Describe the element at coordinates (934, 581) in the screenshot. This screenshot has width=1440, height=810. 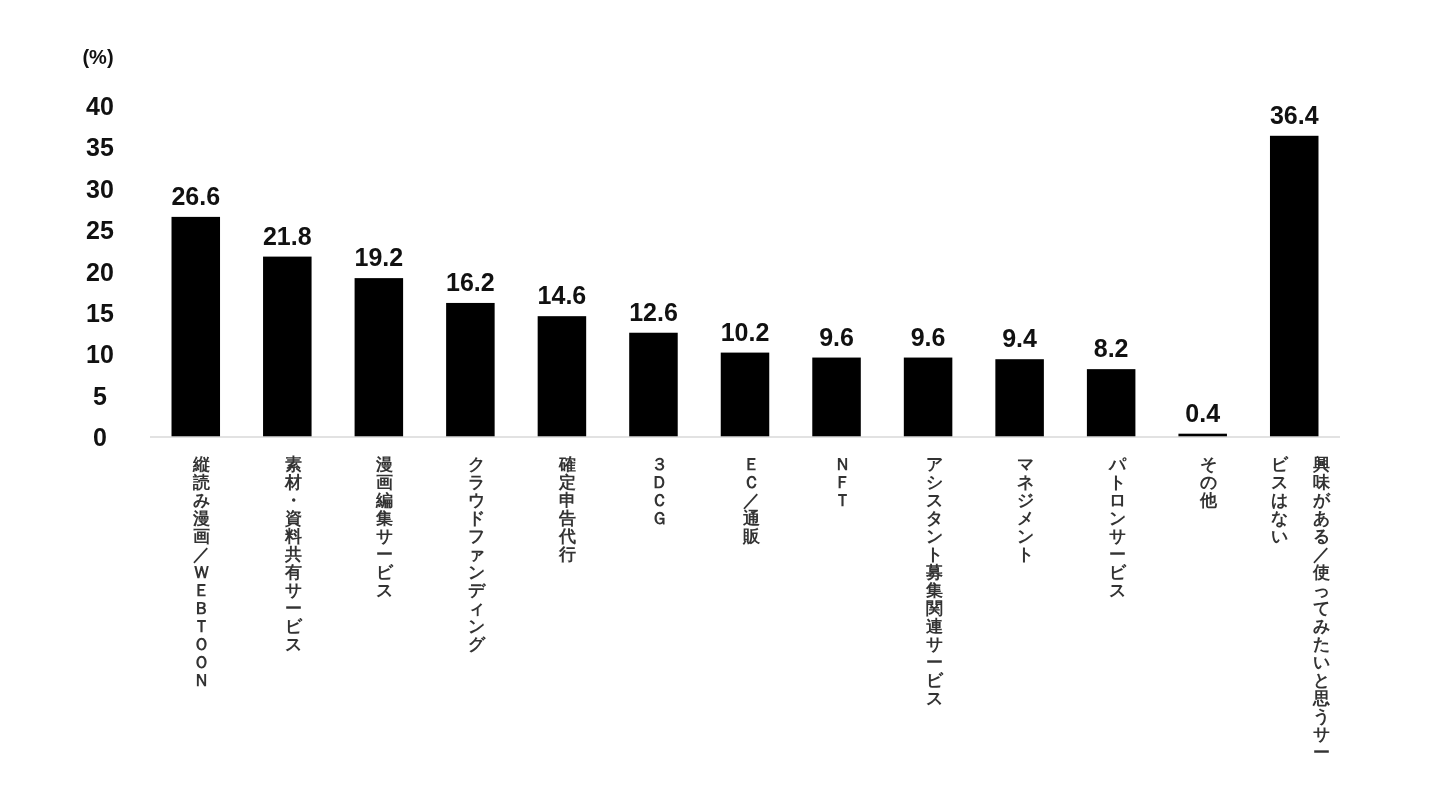
I see `category-label: アシスタント募集関連サービス` at that location.